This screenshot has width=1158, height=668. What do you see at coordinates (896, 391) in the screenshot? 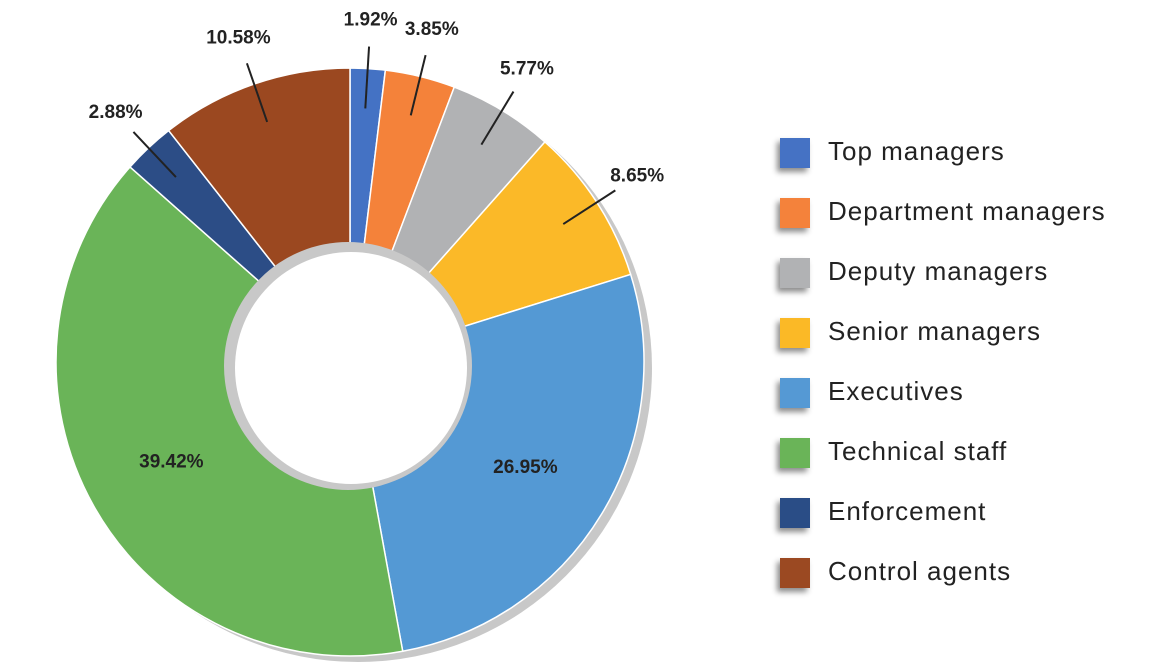
I see `legend-label: Executives` at bounding box center [896, 391].